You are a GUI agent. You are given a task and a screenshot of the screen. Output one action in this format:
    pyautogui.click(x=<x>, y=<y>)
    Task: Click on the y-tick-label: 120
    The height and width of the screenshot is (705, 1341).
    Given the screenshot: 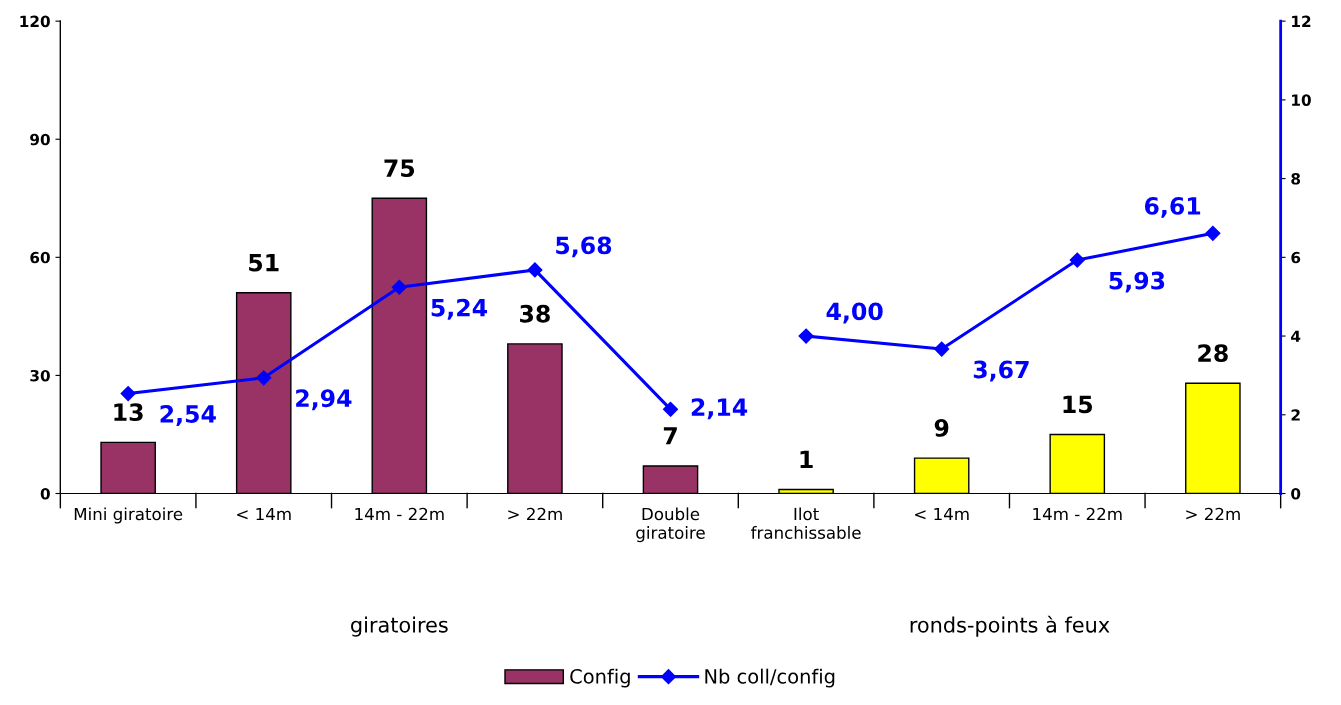 What is the action you would take?
    pyautogui.click(x=35, y=21)
    